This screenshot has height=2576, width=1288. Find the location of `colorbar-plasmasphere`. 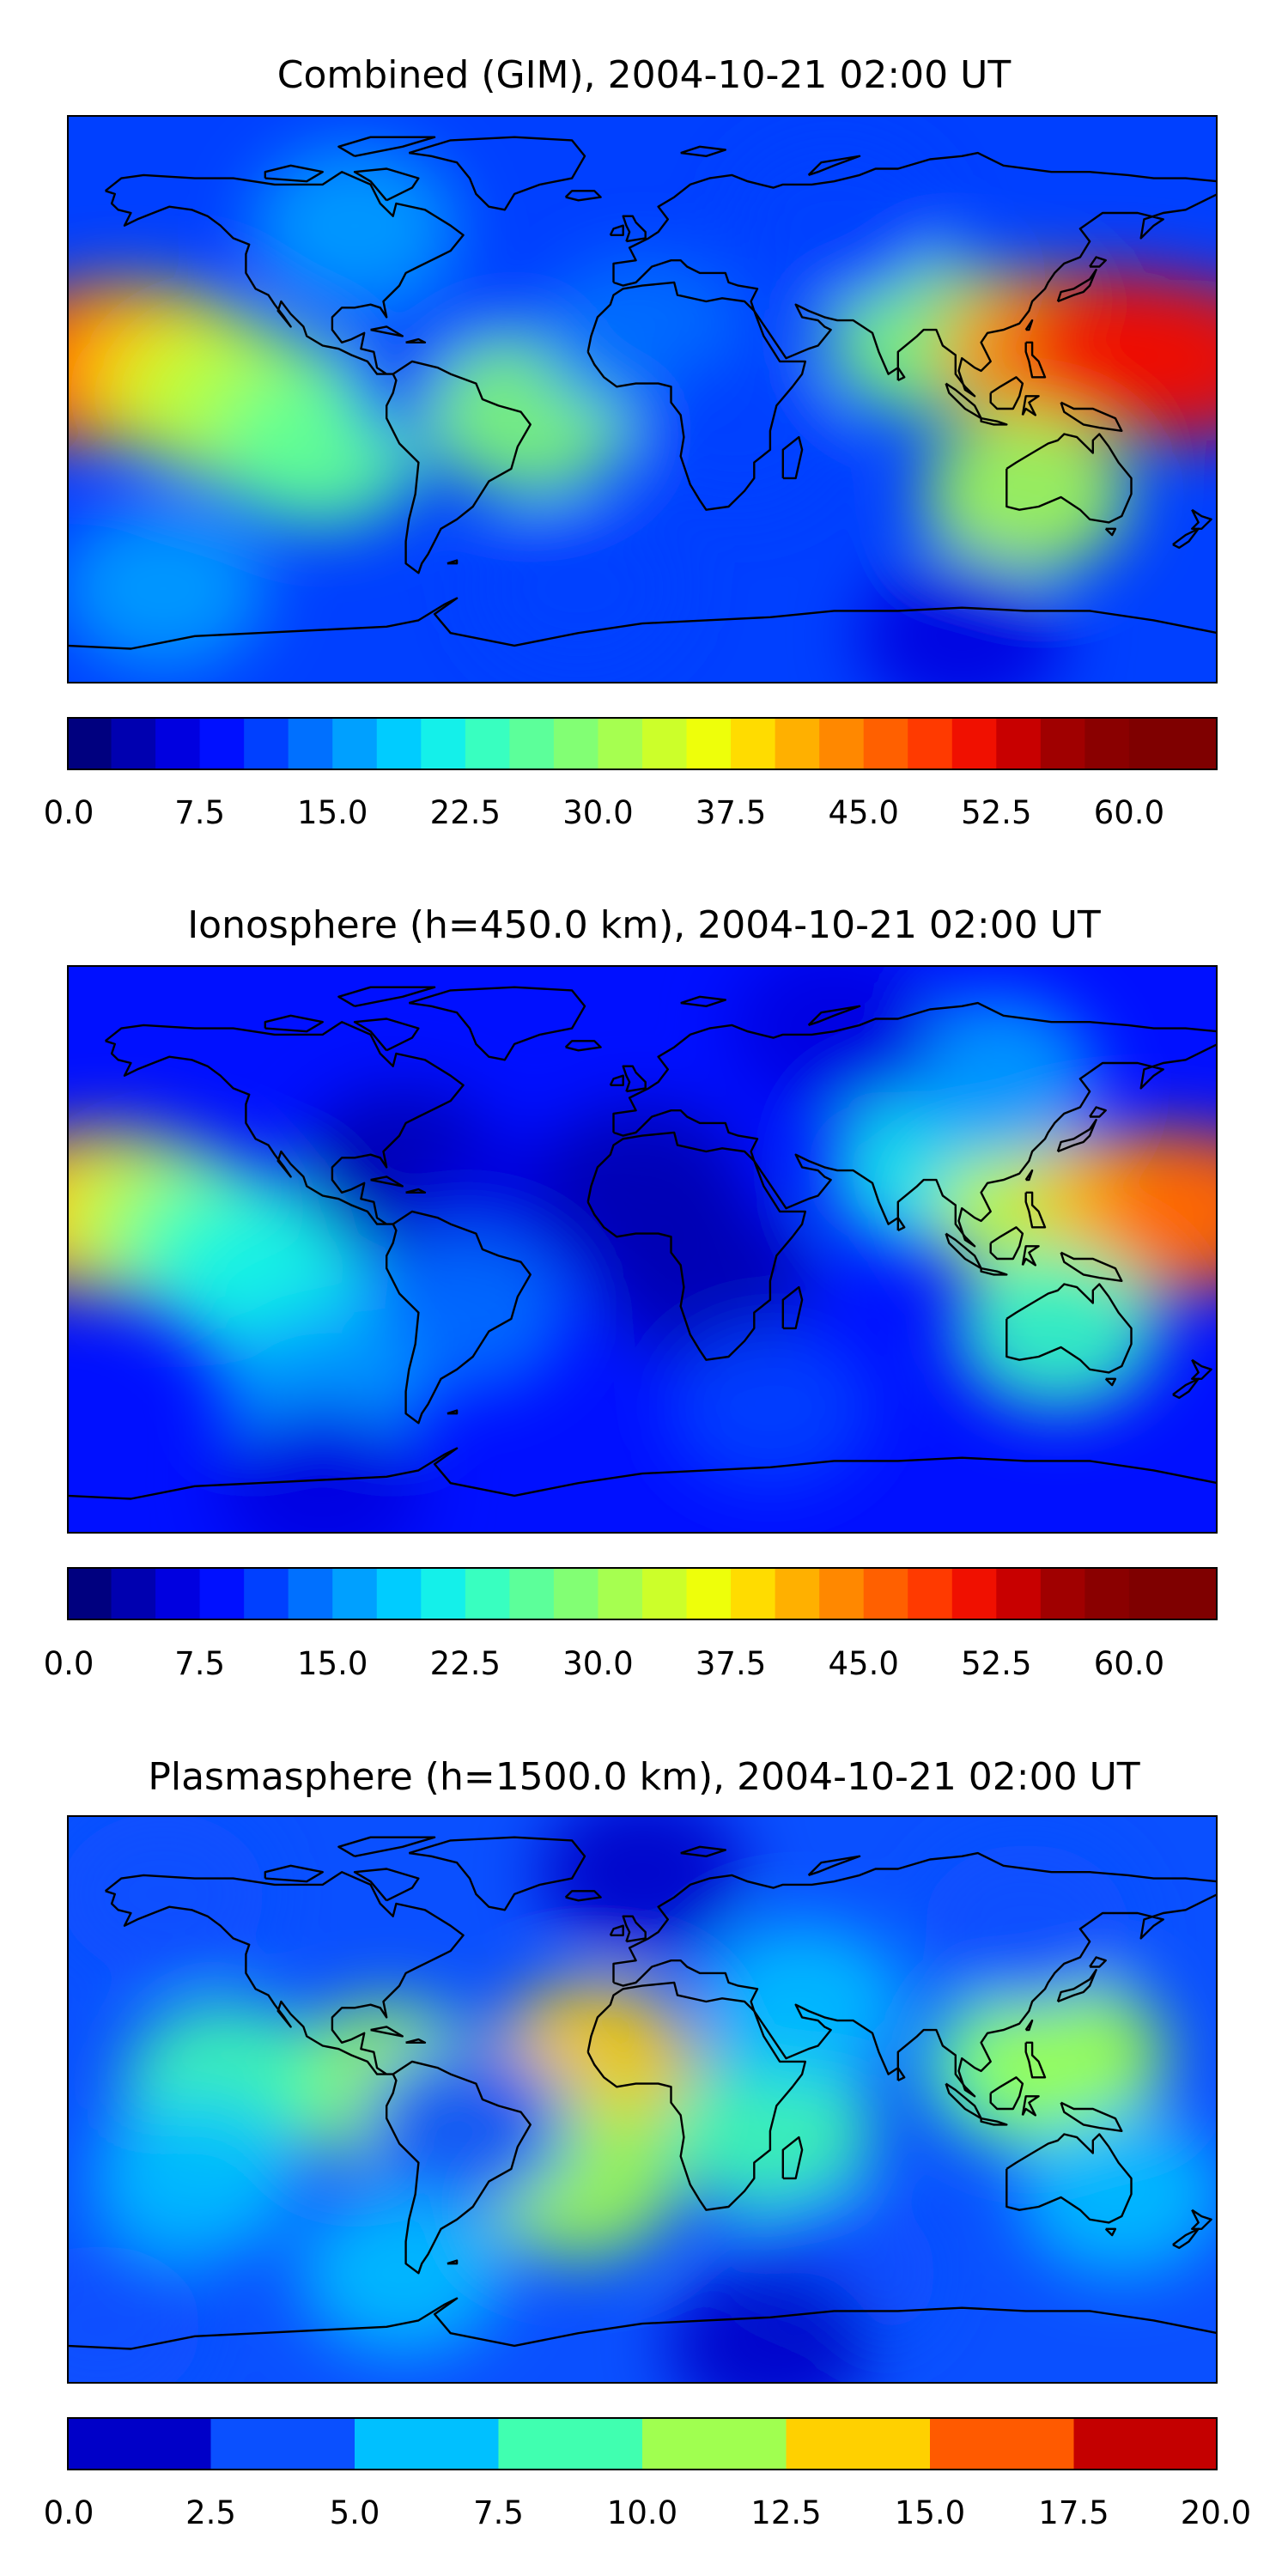

colorbar-plasmasphere is located at coordinates (642, 2443).